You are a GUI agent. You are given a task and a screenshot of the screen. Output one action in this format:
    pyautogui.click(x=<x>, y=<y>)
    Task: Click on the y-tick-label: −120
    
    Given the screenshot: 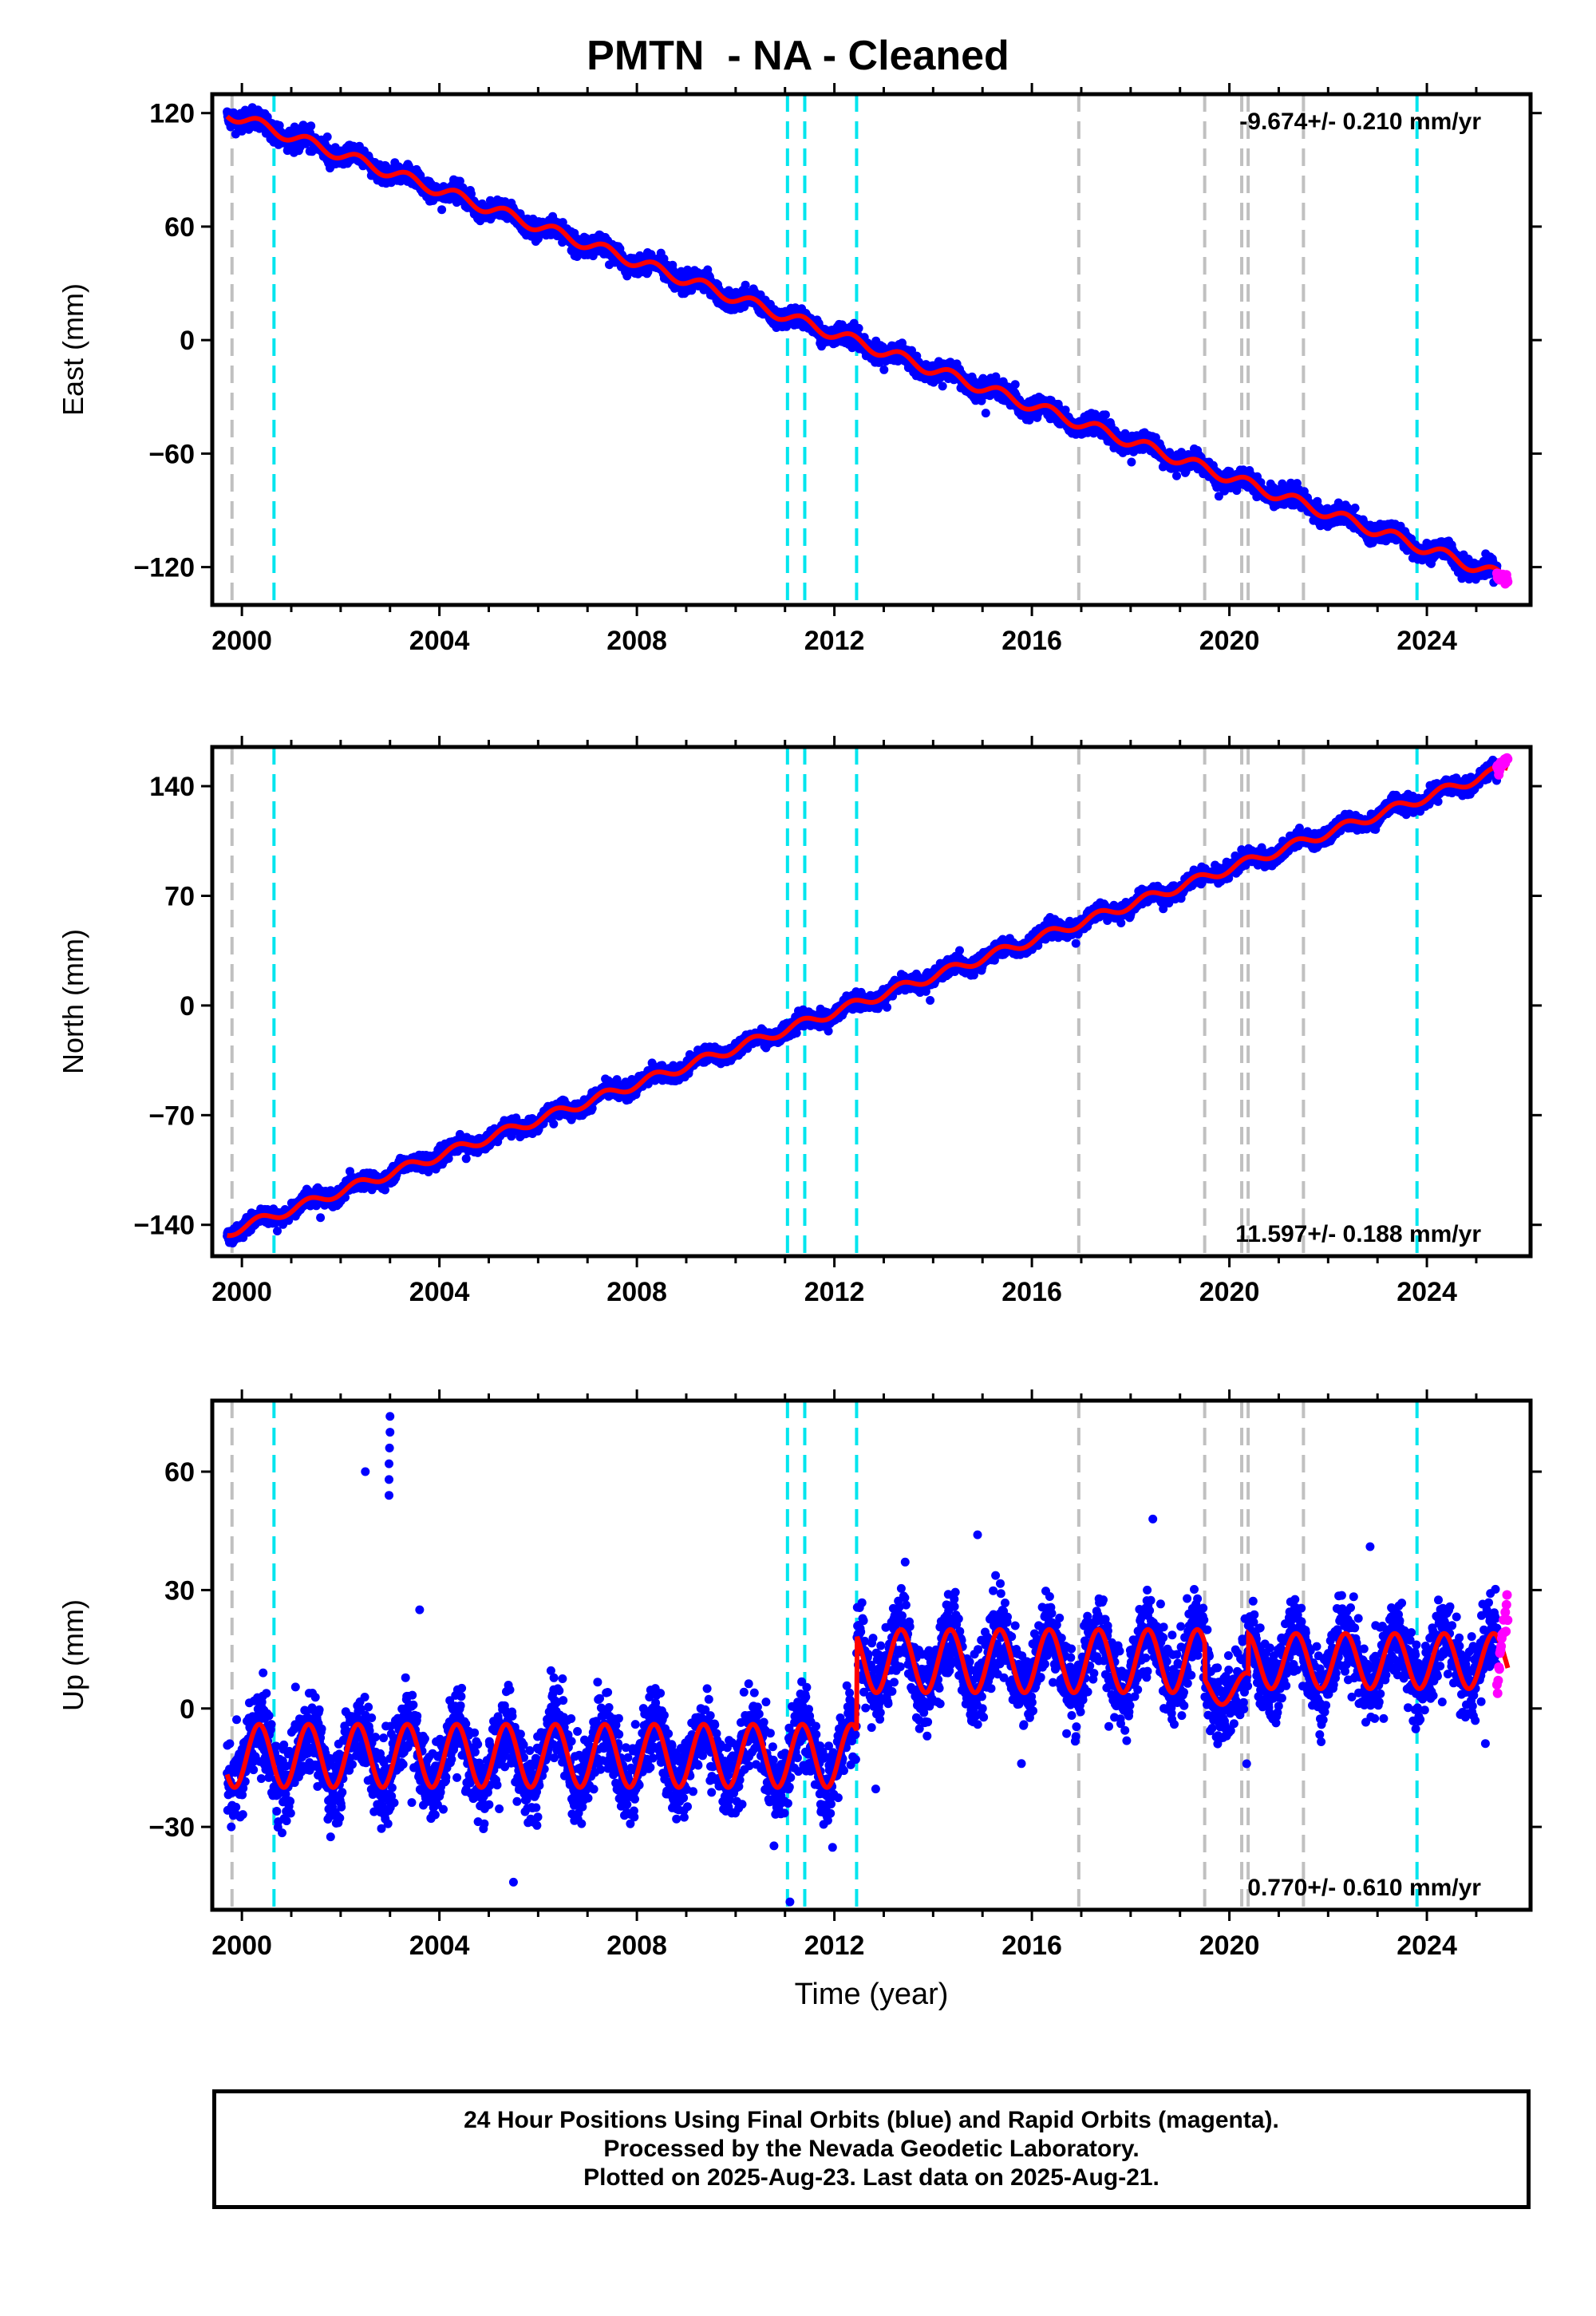 What is the action you would take?
    pyautogui.click(x=164, y=568)
    